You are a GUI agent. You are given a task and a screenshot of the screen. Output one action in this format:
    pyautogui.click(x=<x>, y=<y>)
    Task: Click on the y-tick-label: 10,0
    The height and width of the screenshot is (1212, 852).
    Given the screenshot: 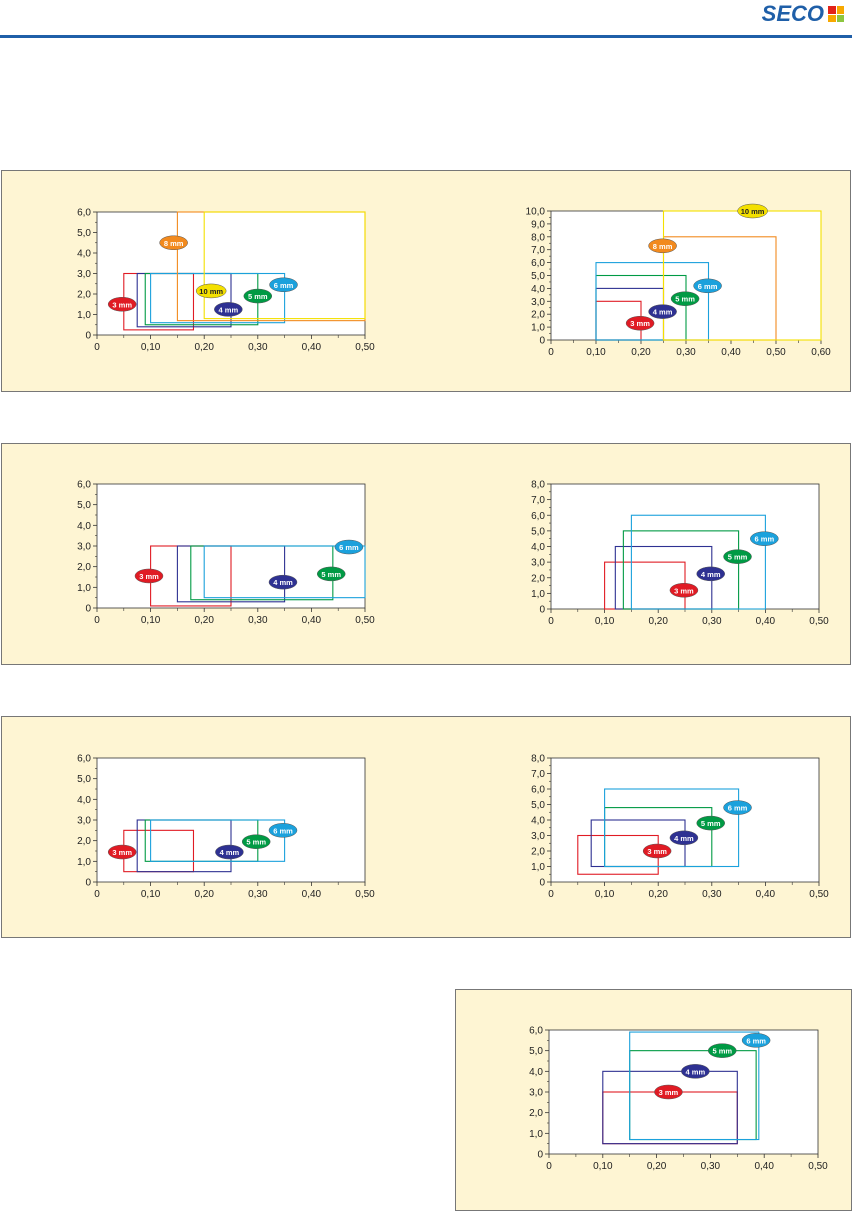 What is the action you would take?
    pyautogui.click(x=536, y=212)
    